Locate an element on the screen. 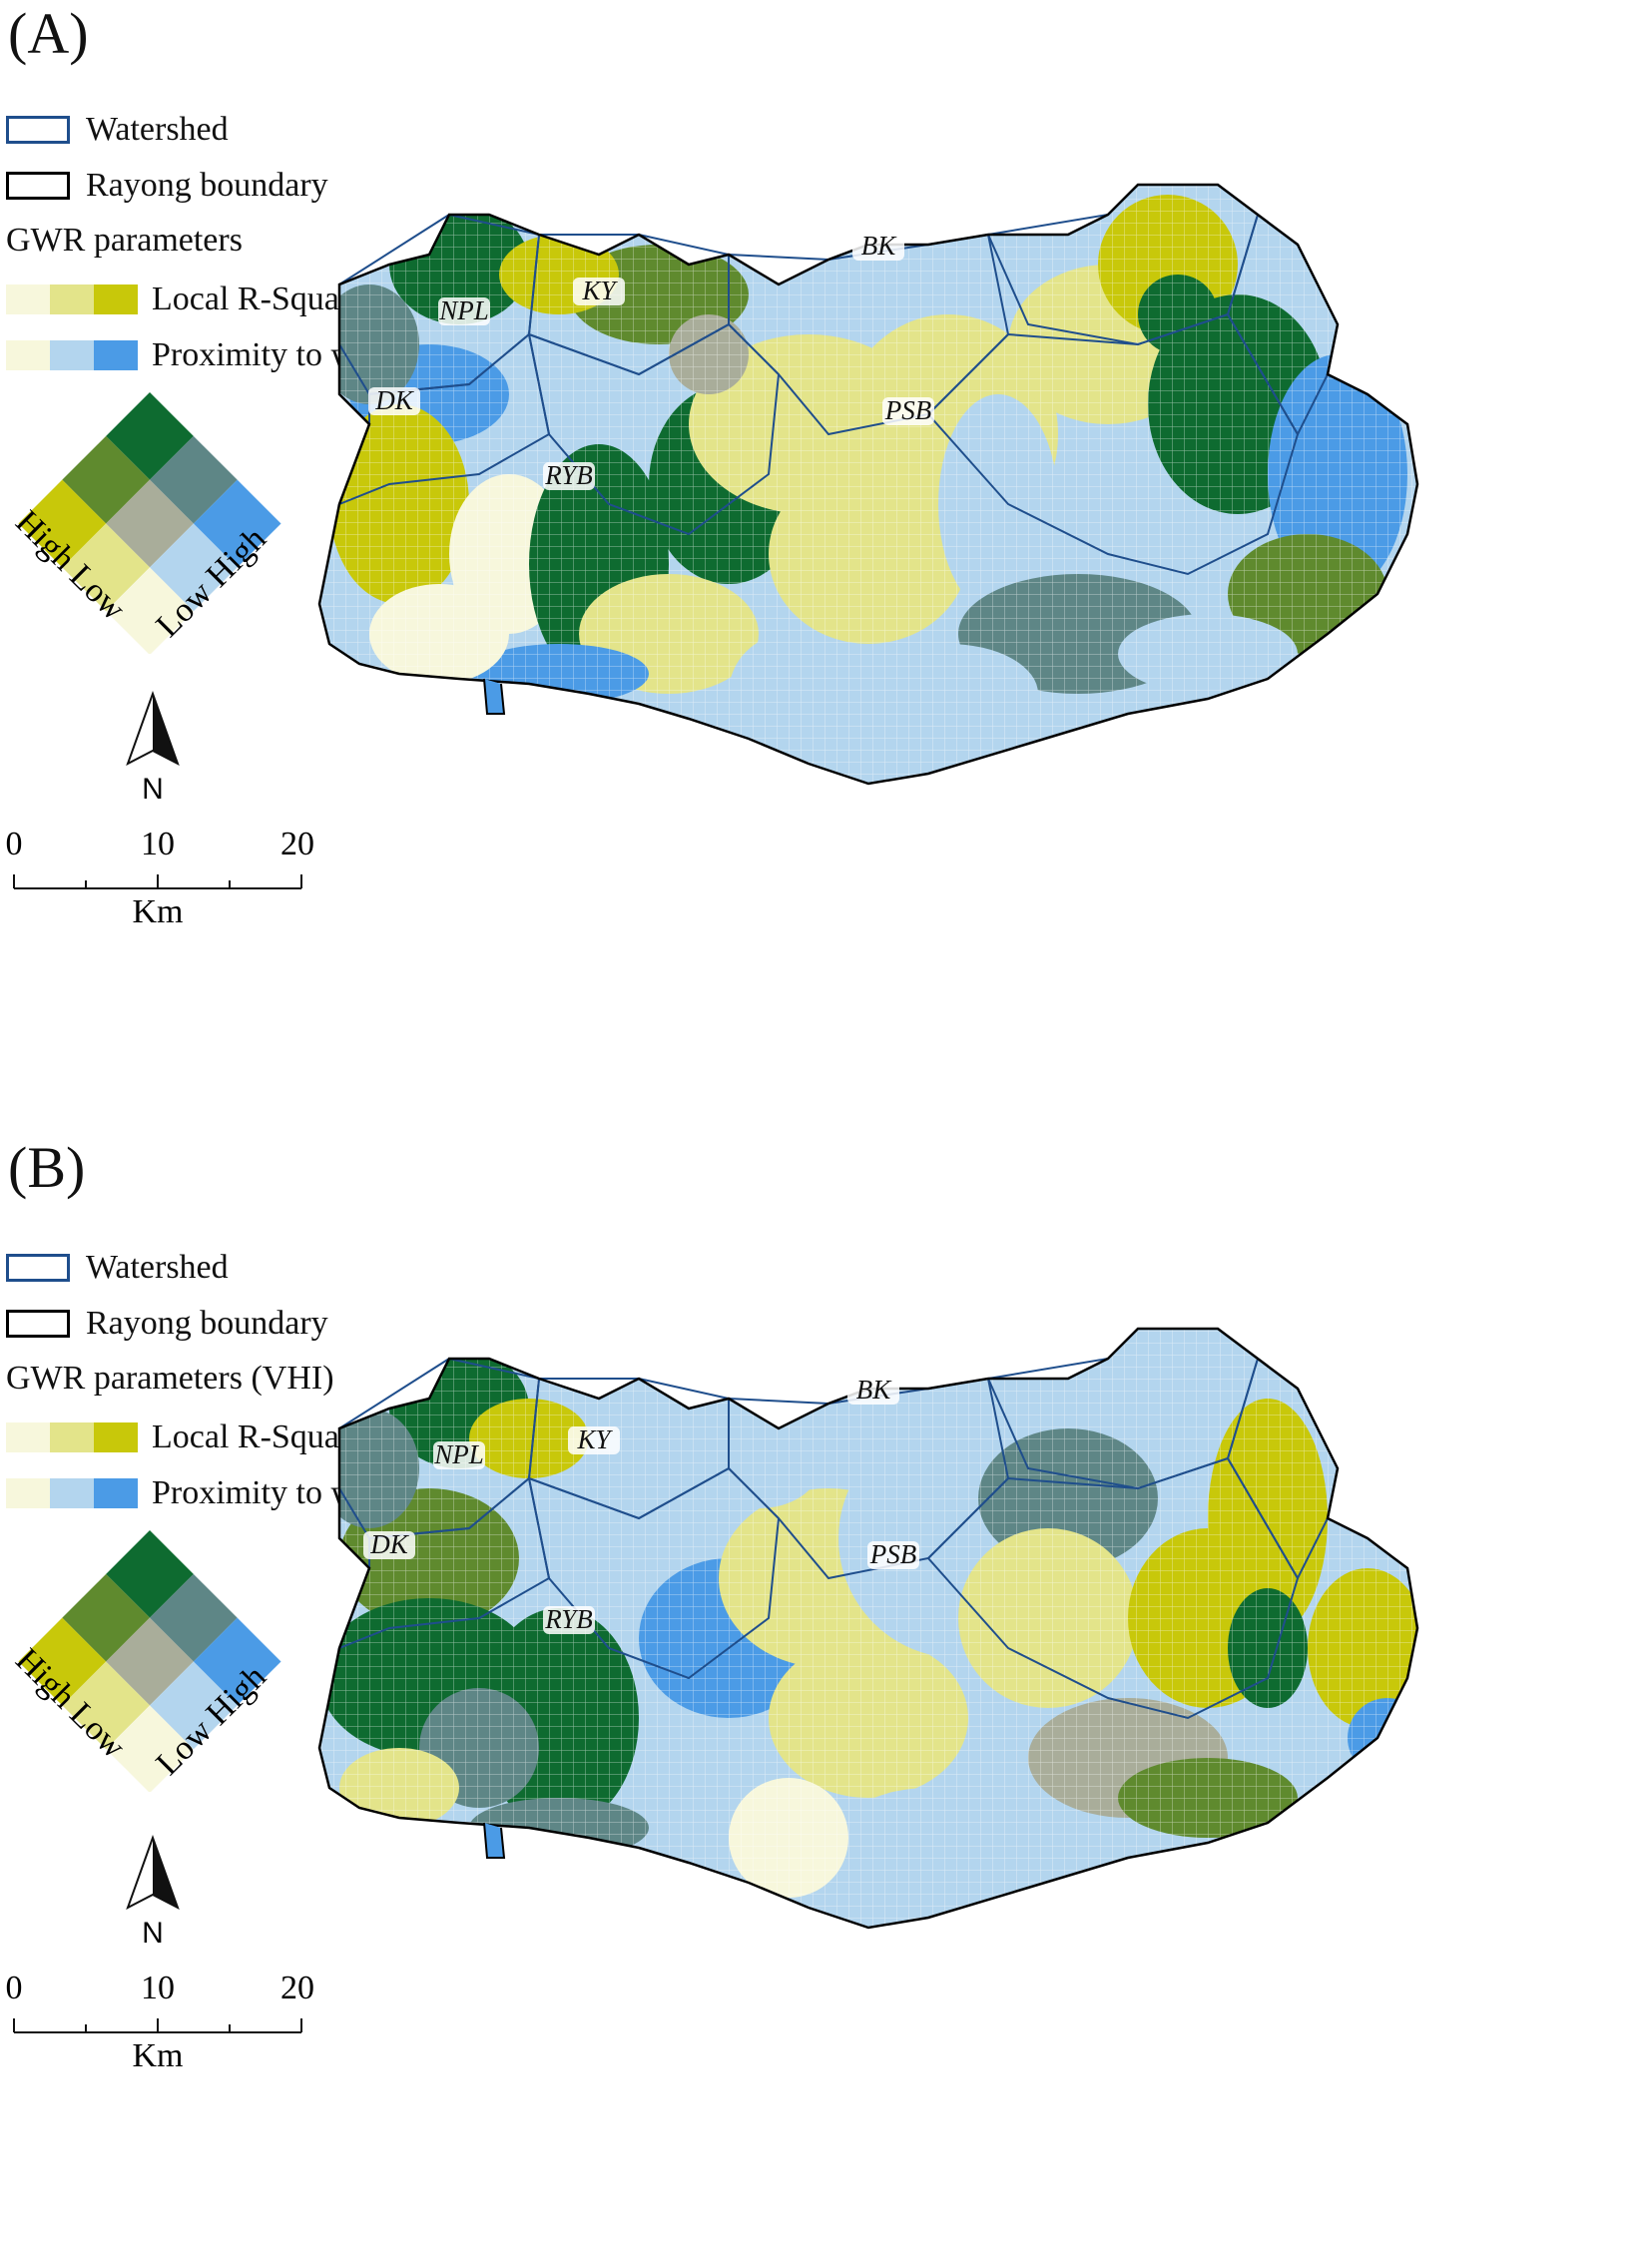  legend-params-title: GWR parameters (VHI) is located at coordinates (170, 1378).